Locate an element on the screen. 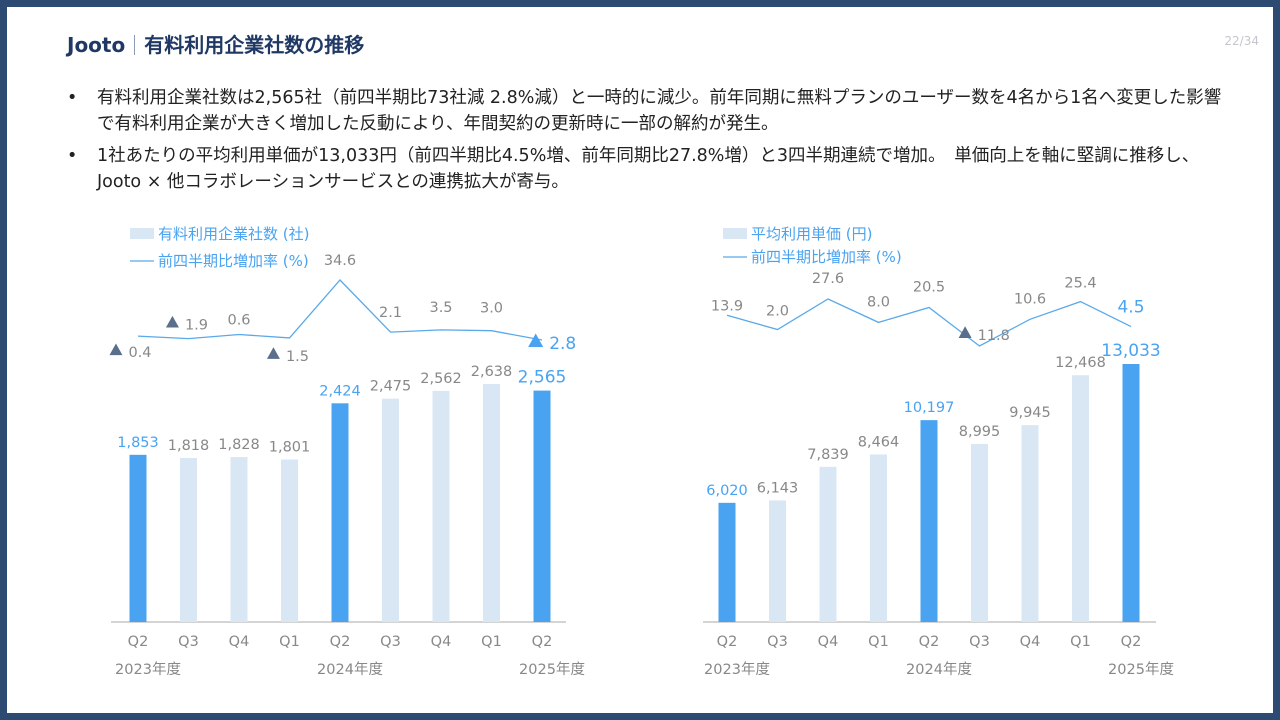  rate-value-label: 0.4 is located at coordinates (139, 353).